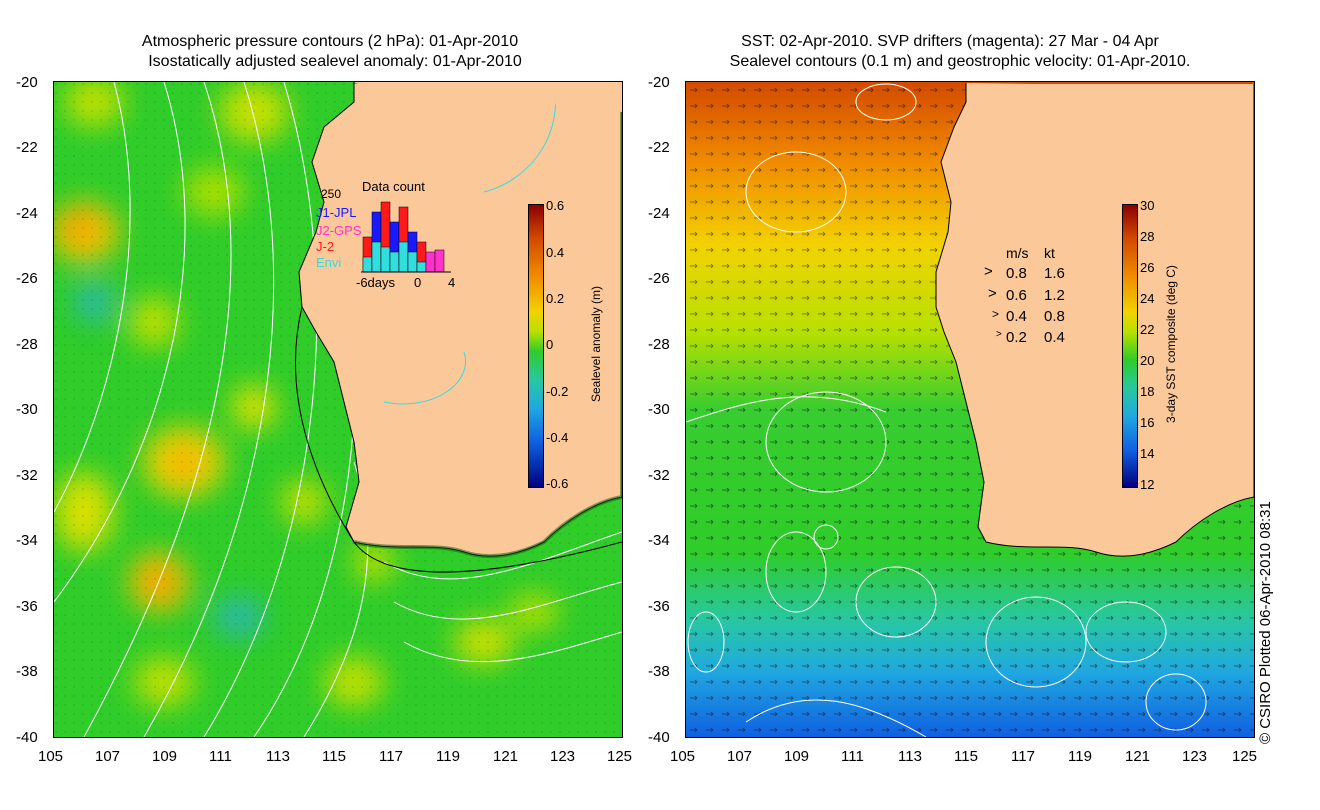 The width and height of the screenshot is (1320, 810). What do you see at coordinates (1147, 484) in the screenshot?
I see `right-cb-tick-9: 12` at bounding box center [1147, 484].